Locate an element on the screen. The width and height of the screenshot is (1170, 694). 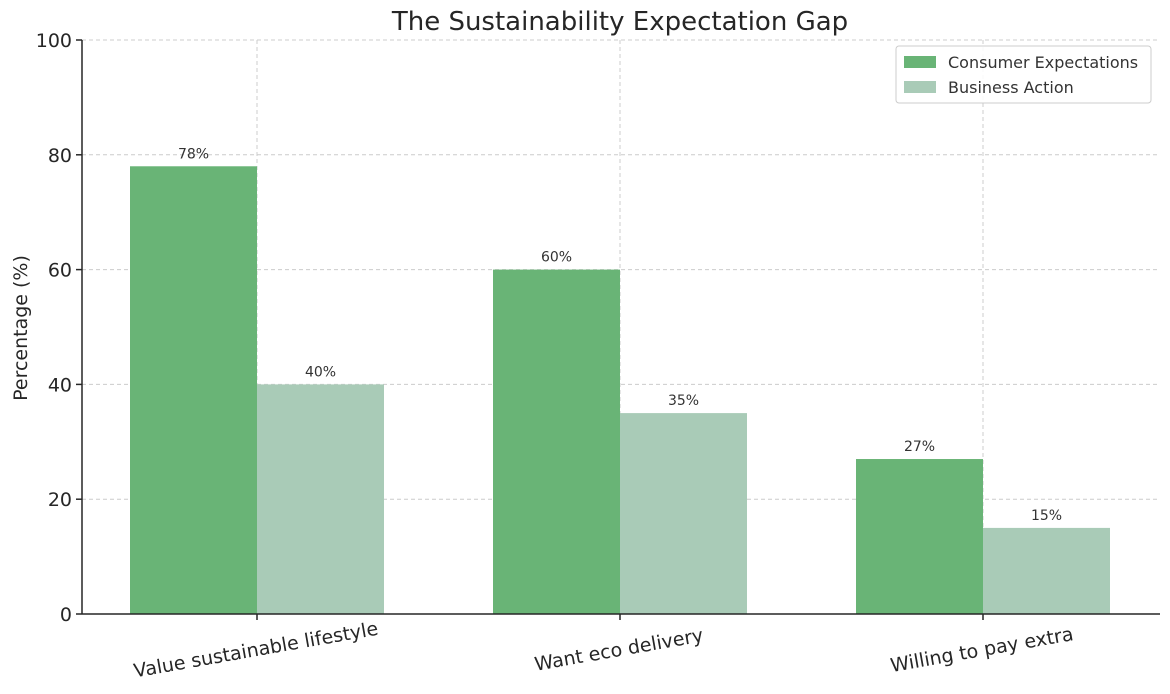
y-tick-label: 80 is located at coordinates (60, 156).